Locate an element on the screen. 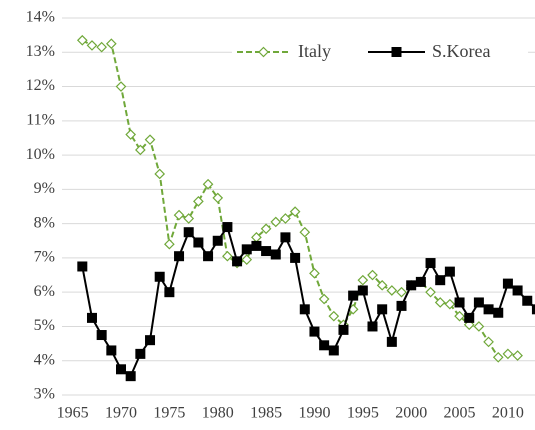  legend: Italy S.Korea is located at coordinates (380, 52).